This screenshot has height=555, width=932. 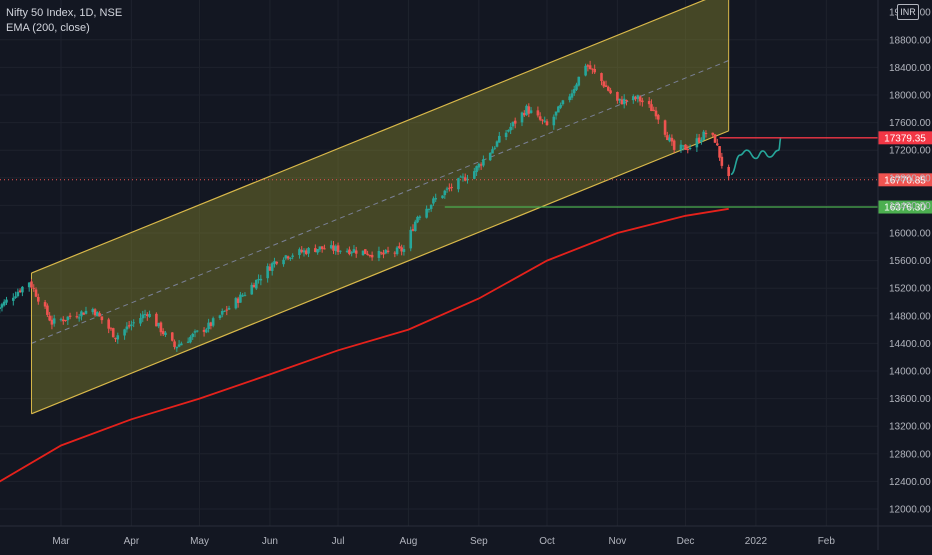 What do you see at coordinates (910, 261) in the screenshot?
I see `y-tick-label: 15600.00` at bounding box center [910, 261].